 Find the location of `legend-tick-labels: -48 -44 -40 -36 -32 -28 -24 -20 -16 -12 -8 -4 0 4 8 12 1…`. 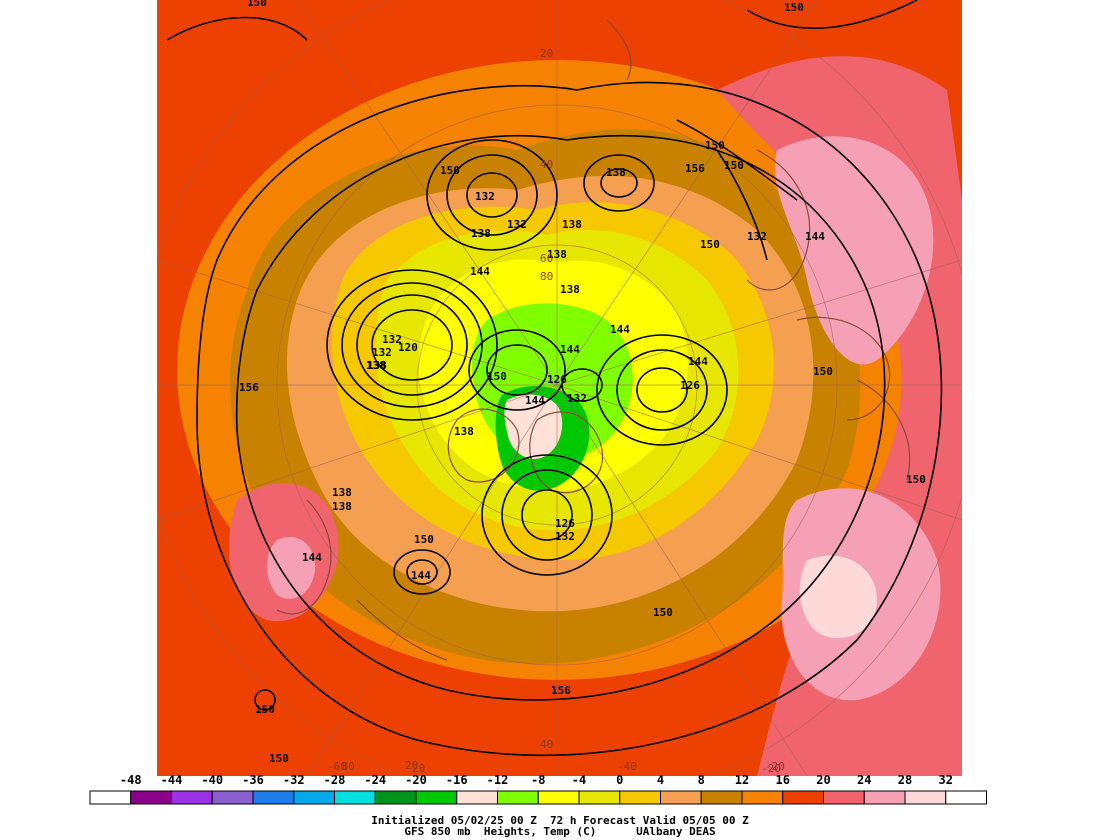

legend-tick-labels: -48 -44 -40 -36 -32 -28 -24 -20 -16 -12 -8 -4 0 4 8 12 1… is located at coordinates (536, 780).